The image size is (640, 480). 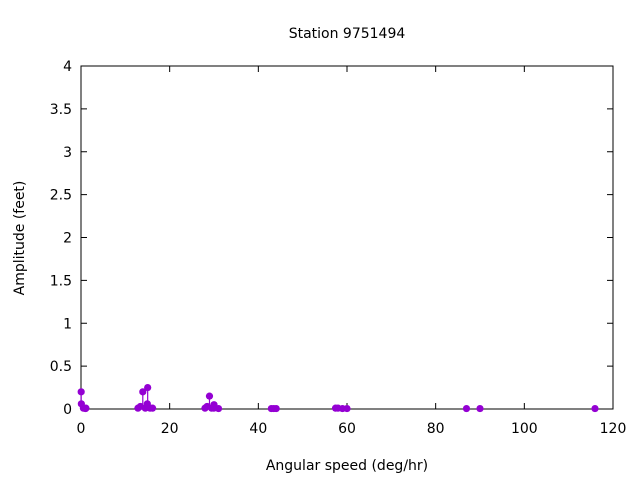 I want to click on y-tick-label: 2, so click(x=67, y=239).